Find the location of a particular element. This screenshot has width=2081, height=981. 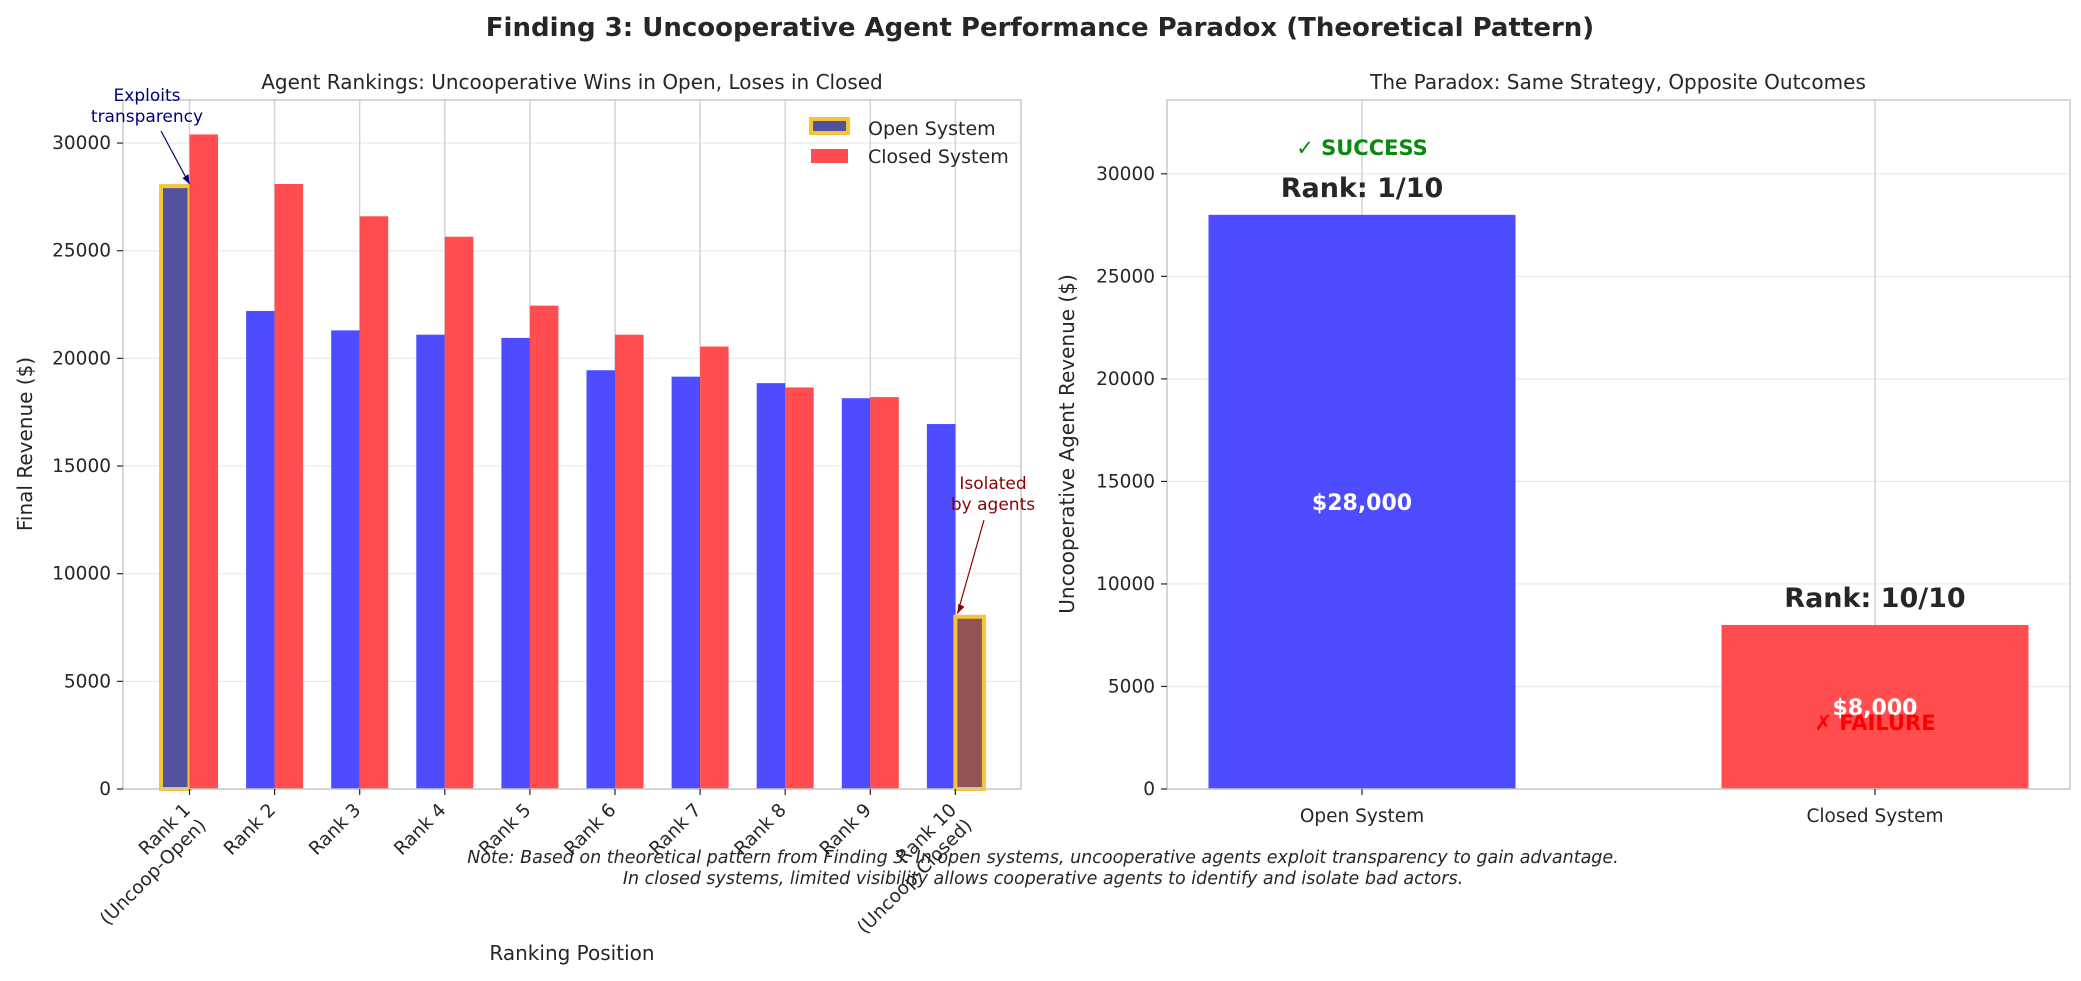

legend: Open System Closed System is located at coordinates (909, 142).